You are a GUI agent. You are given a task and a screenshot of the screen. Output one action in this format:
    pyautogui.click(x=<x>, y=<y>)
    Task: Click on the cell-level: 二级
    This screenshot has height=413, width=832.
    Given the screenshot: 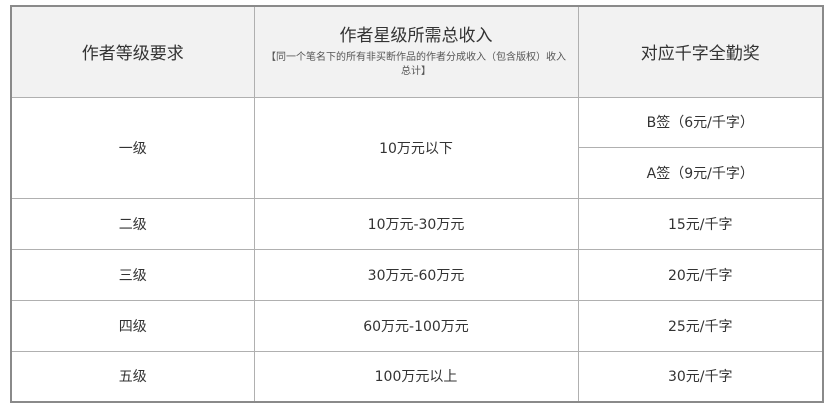 What is the action you would take?
    pyautogui.click(x=132, y=223)
    